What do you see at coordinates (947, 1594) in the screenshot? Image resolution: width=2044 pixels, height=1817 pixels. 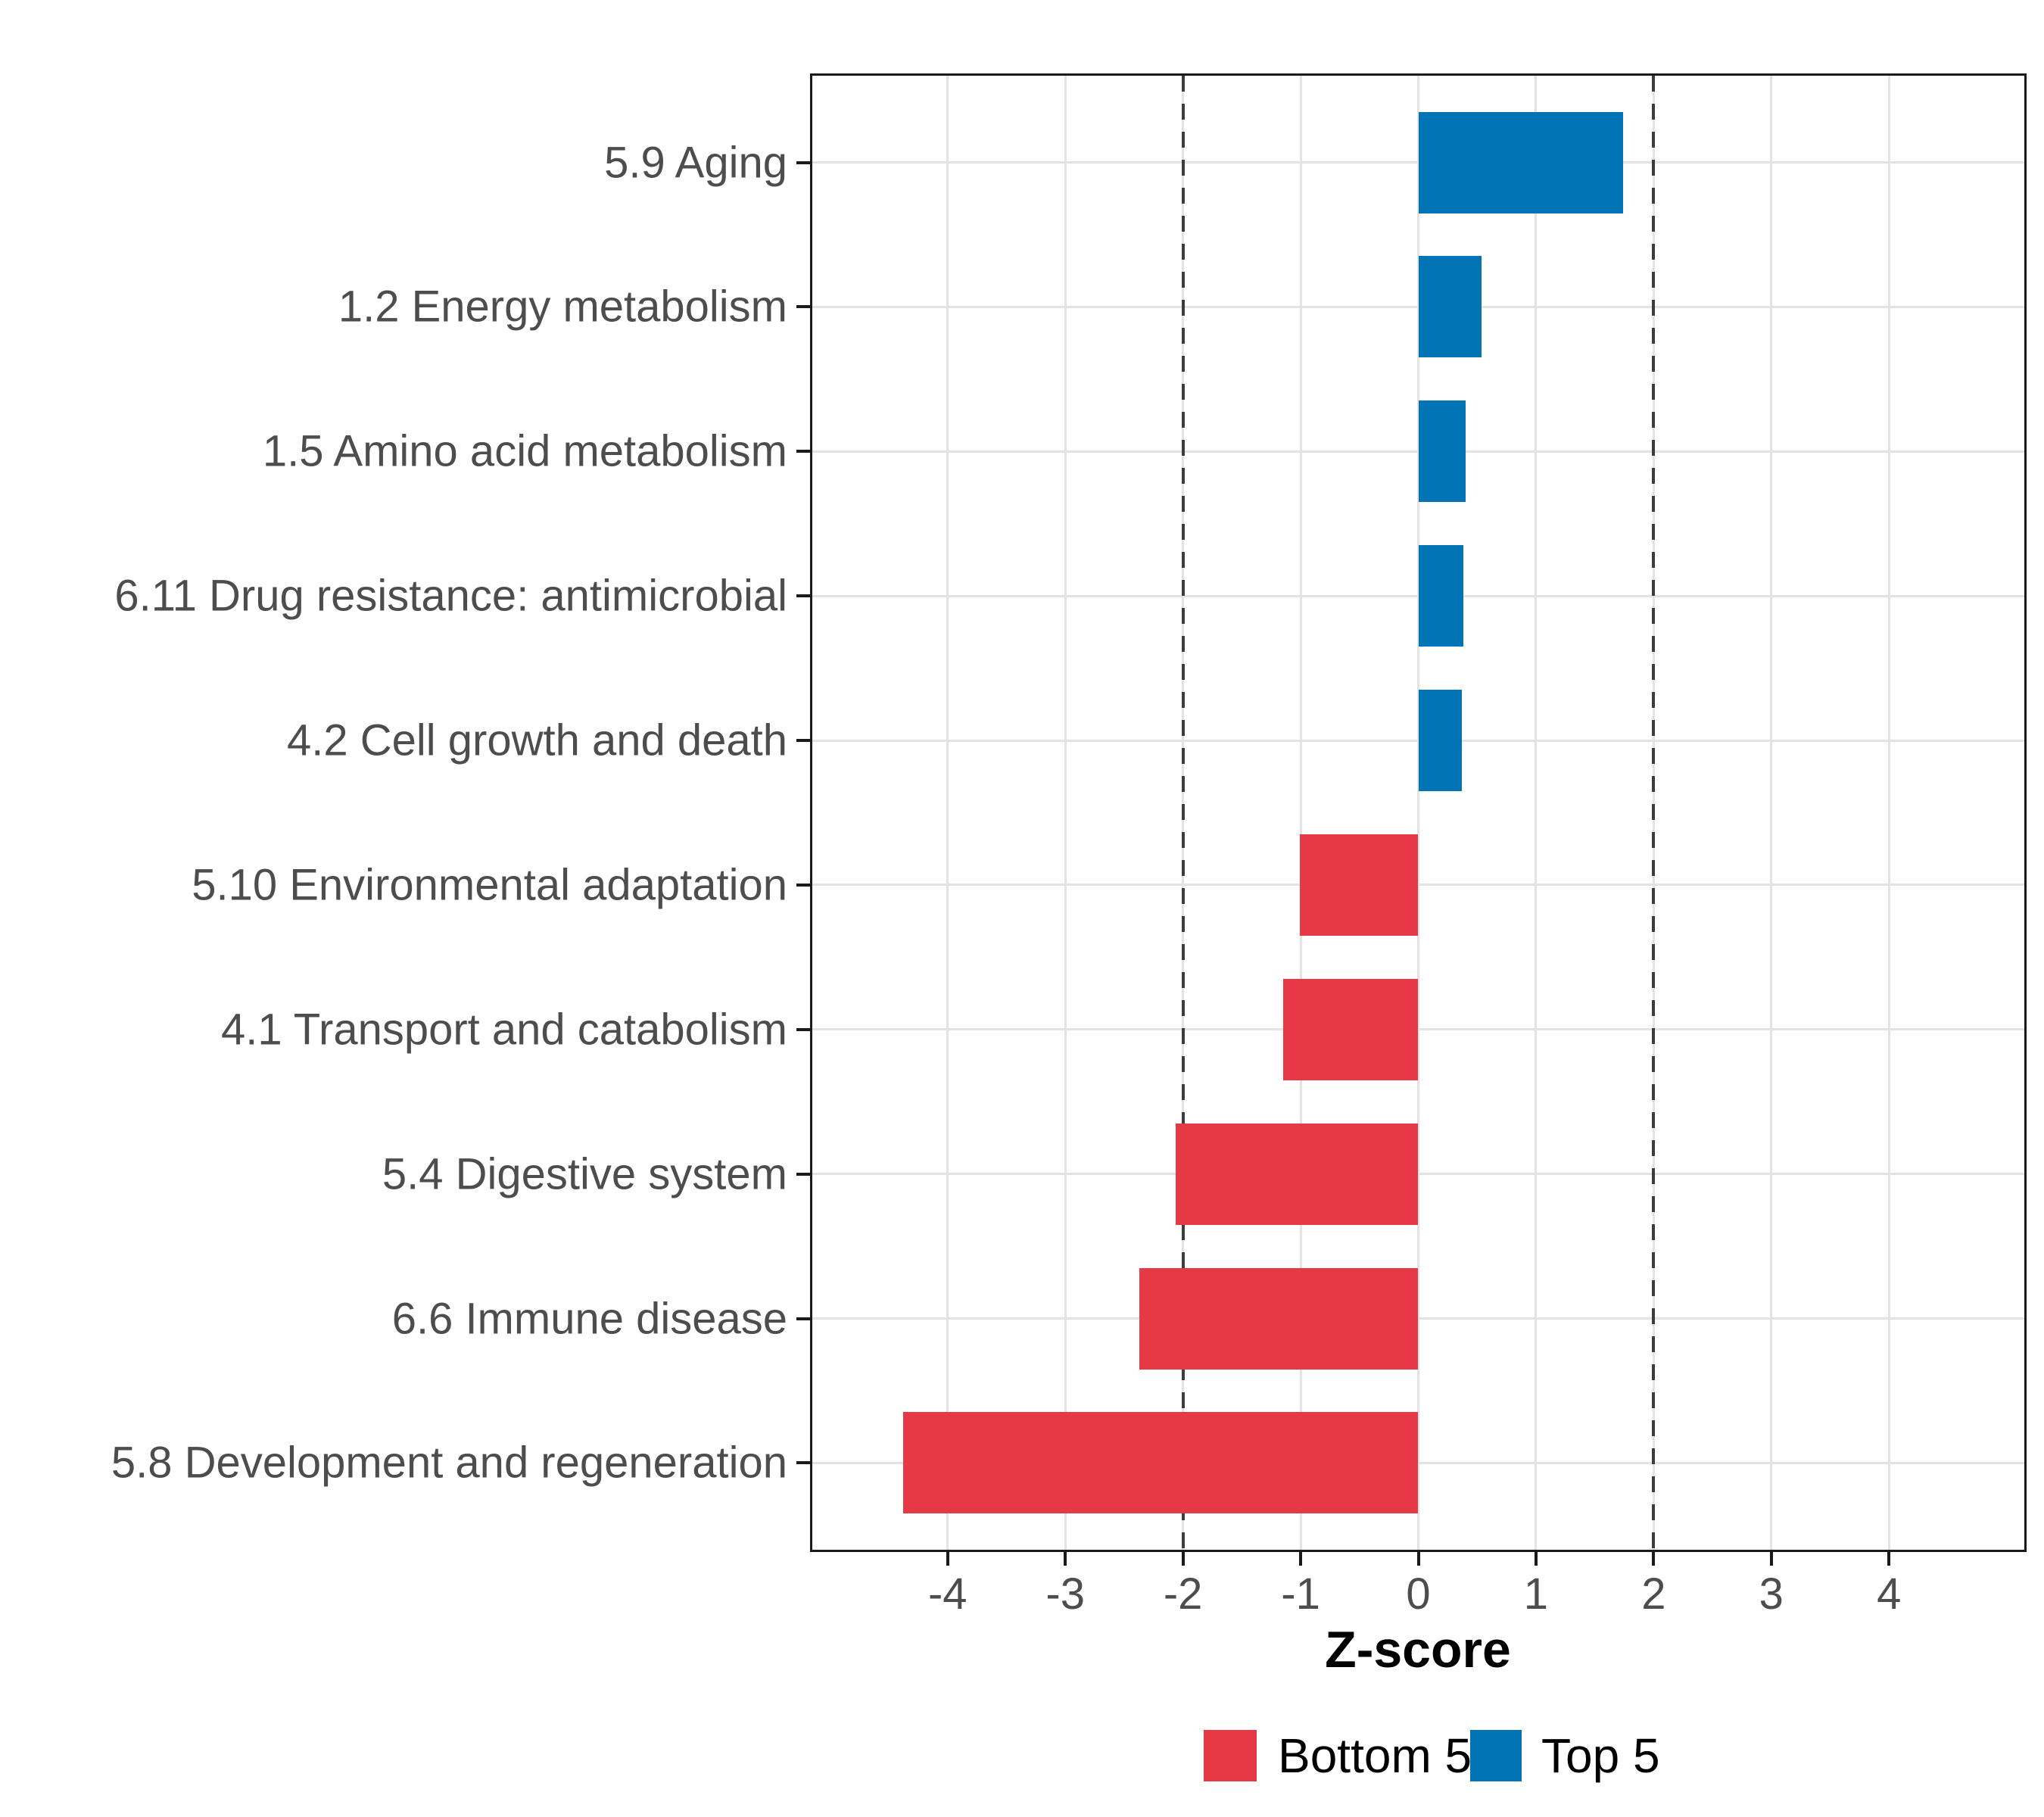 I see `x-tick-label--4: -4` at bounding box center [947, 1594].